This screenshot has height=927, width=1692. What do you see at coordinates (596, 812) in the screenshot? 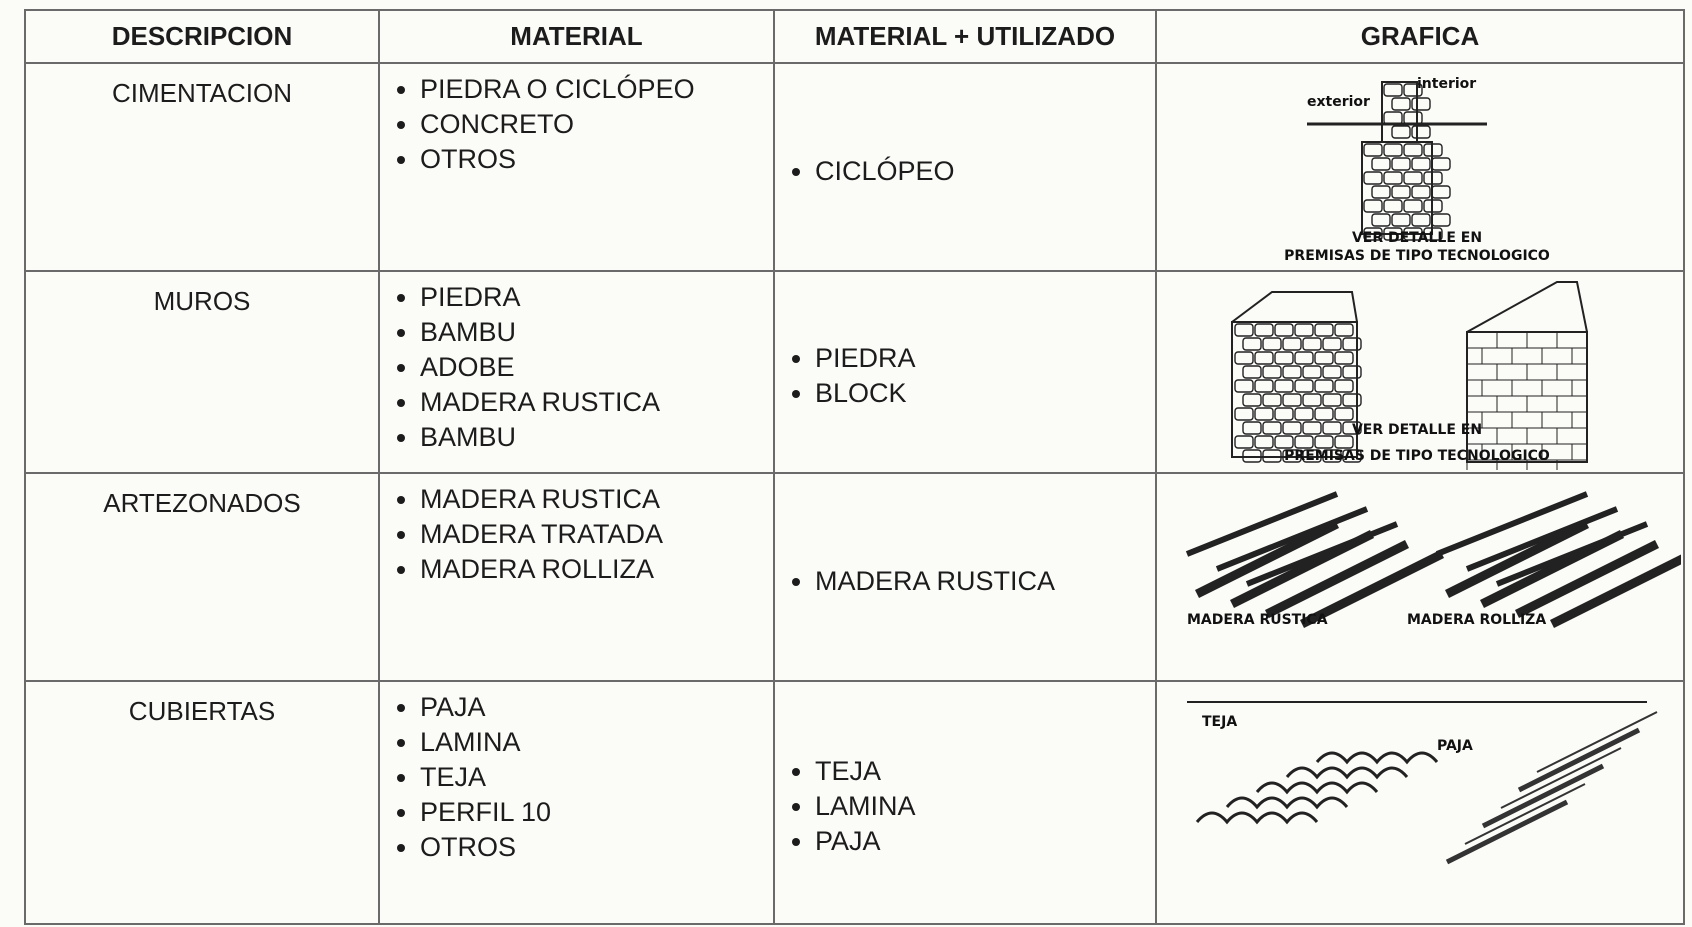
I see `material-item: PERFIL 10` at bounding box center [596, 812].